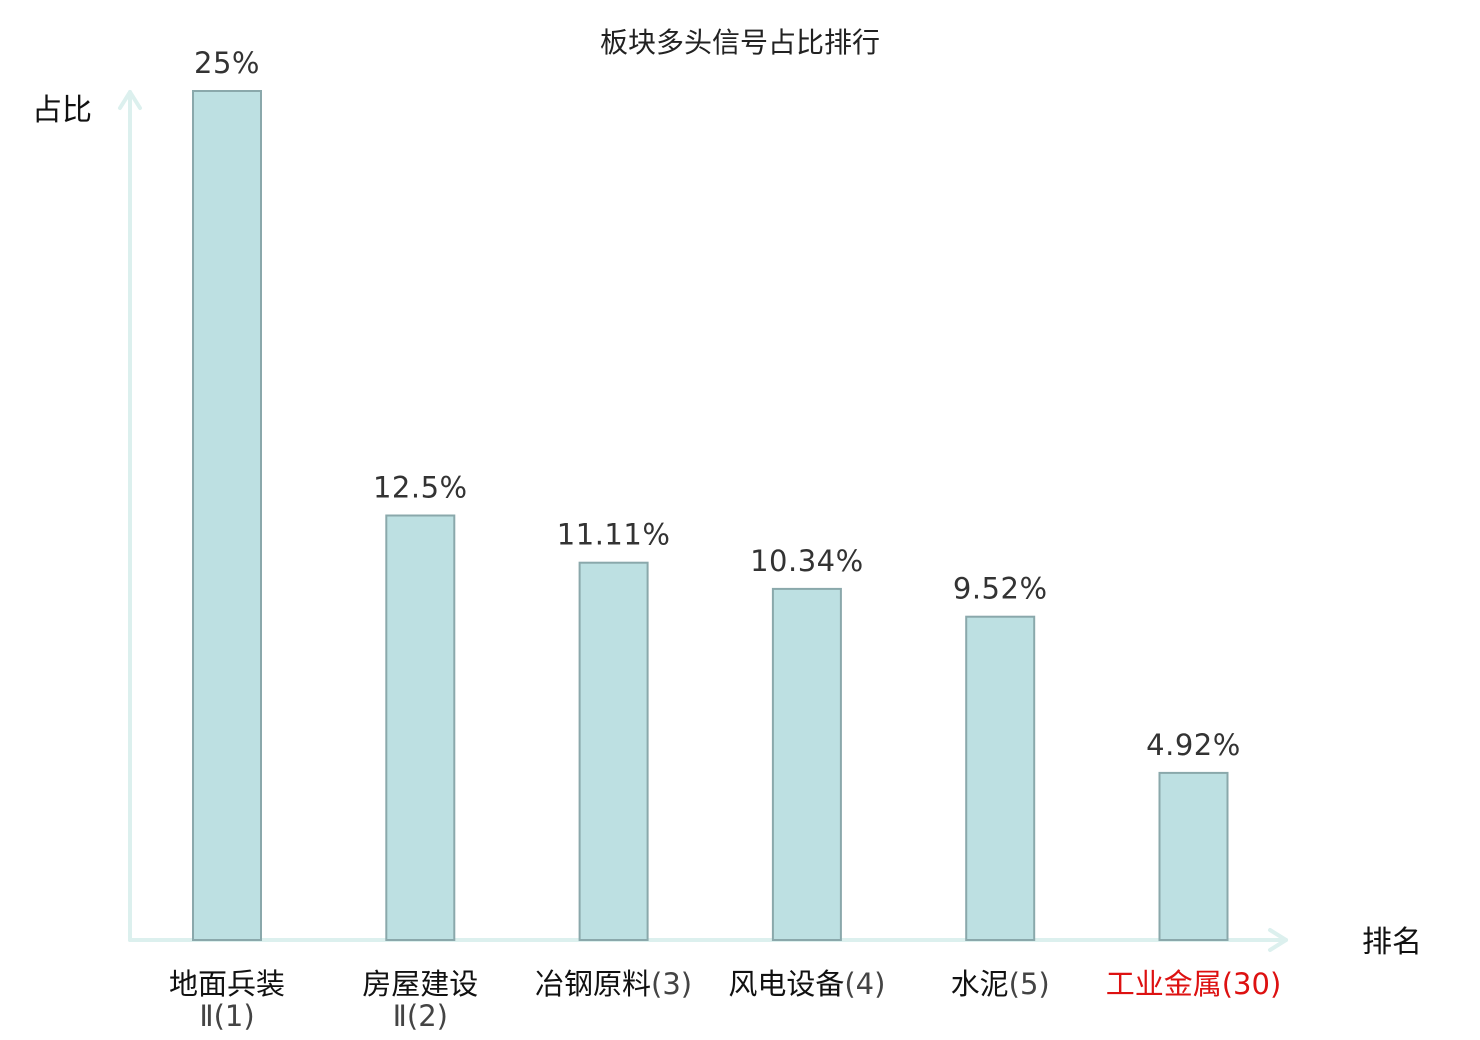 This screenshot has width=1480, height=1040. What do you see at coordinates (1000, 589) in the screenshot?
I see `value-label: 9.52%` at bounding box center [1000, 589].